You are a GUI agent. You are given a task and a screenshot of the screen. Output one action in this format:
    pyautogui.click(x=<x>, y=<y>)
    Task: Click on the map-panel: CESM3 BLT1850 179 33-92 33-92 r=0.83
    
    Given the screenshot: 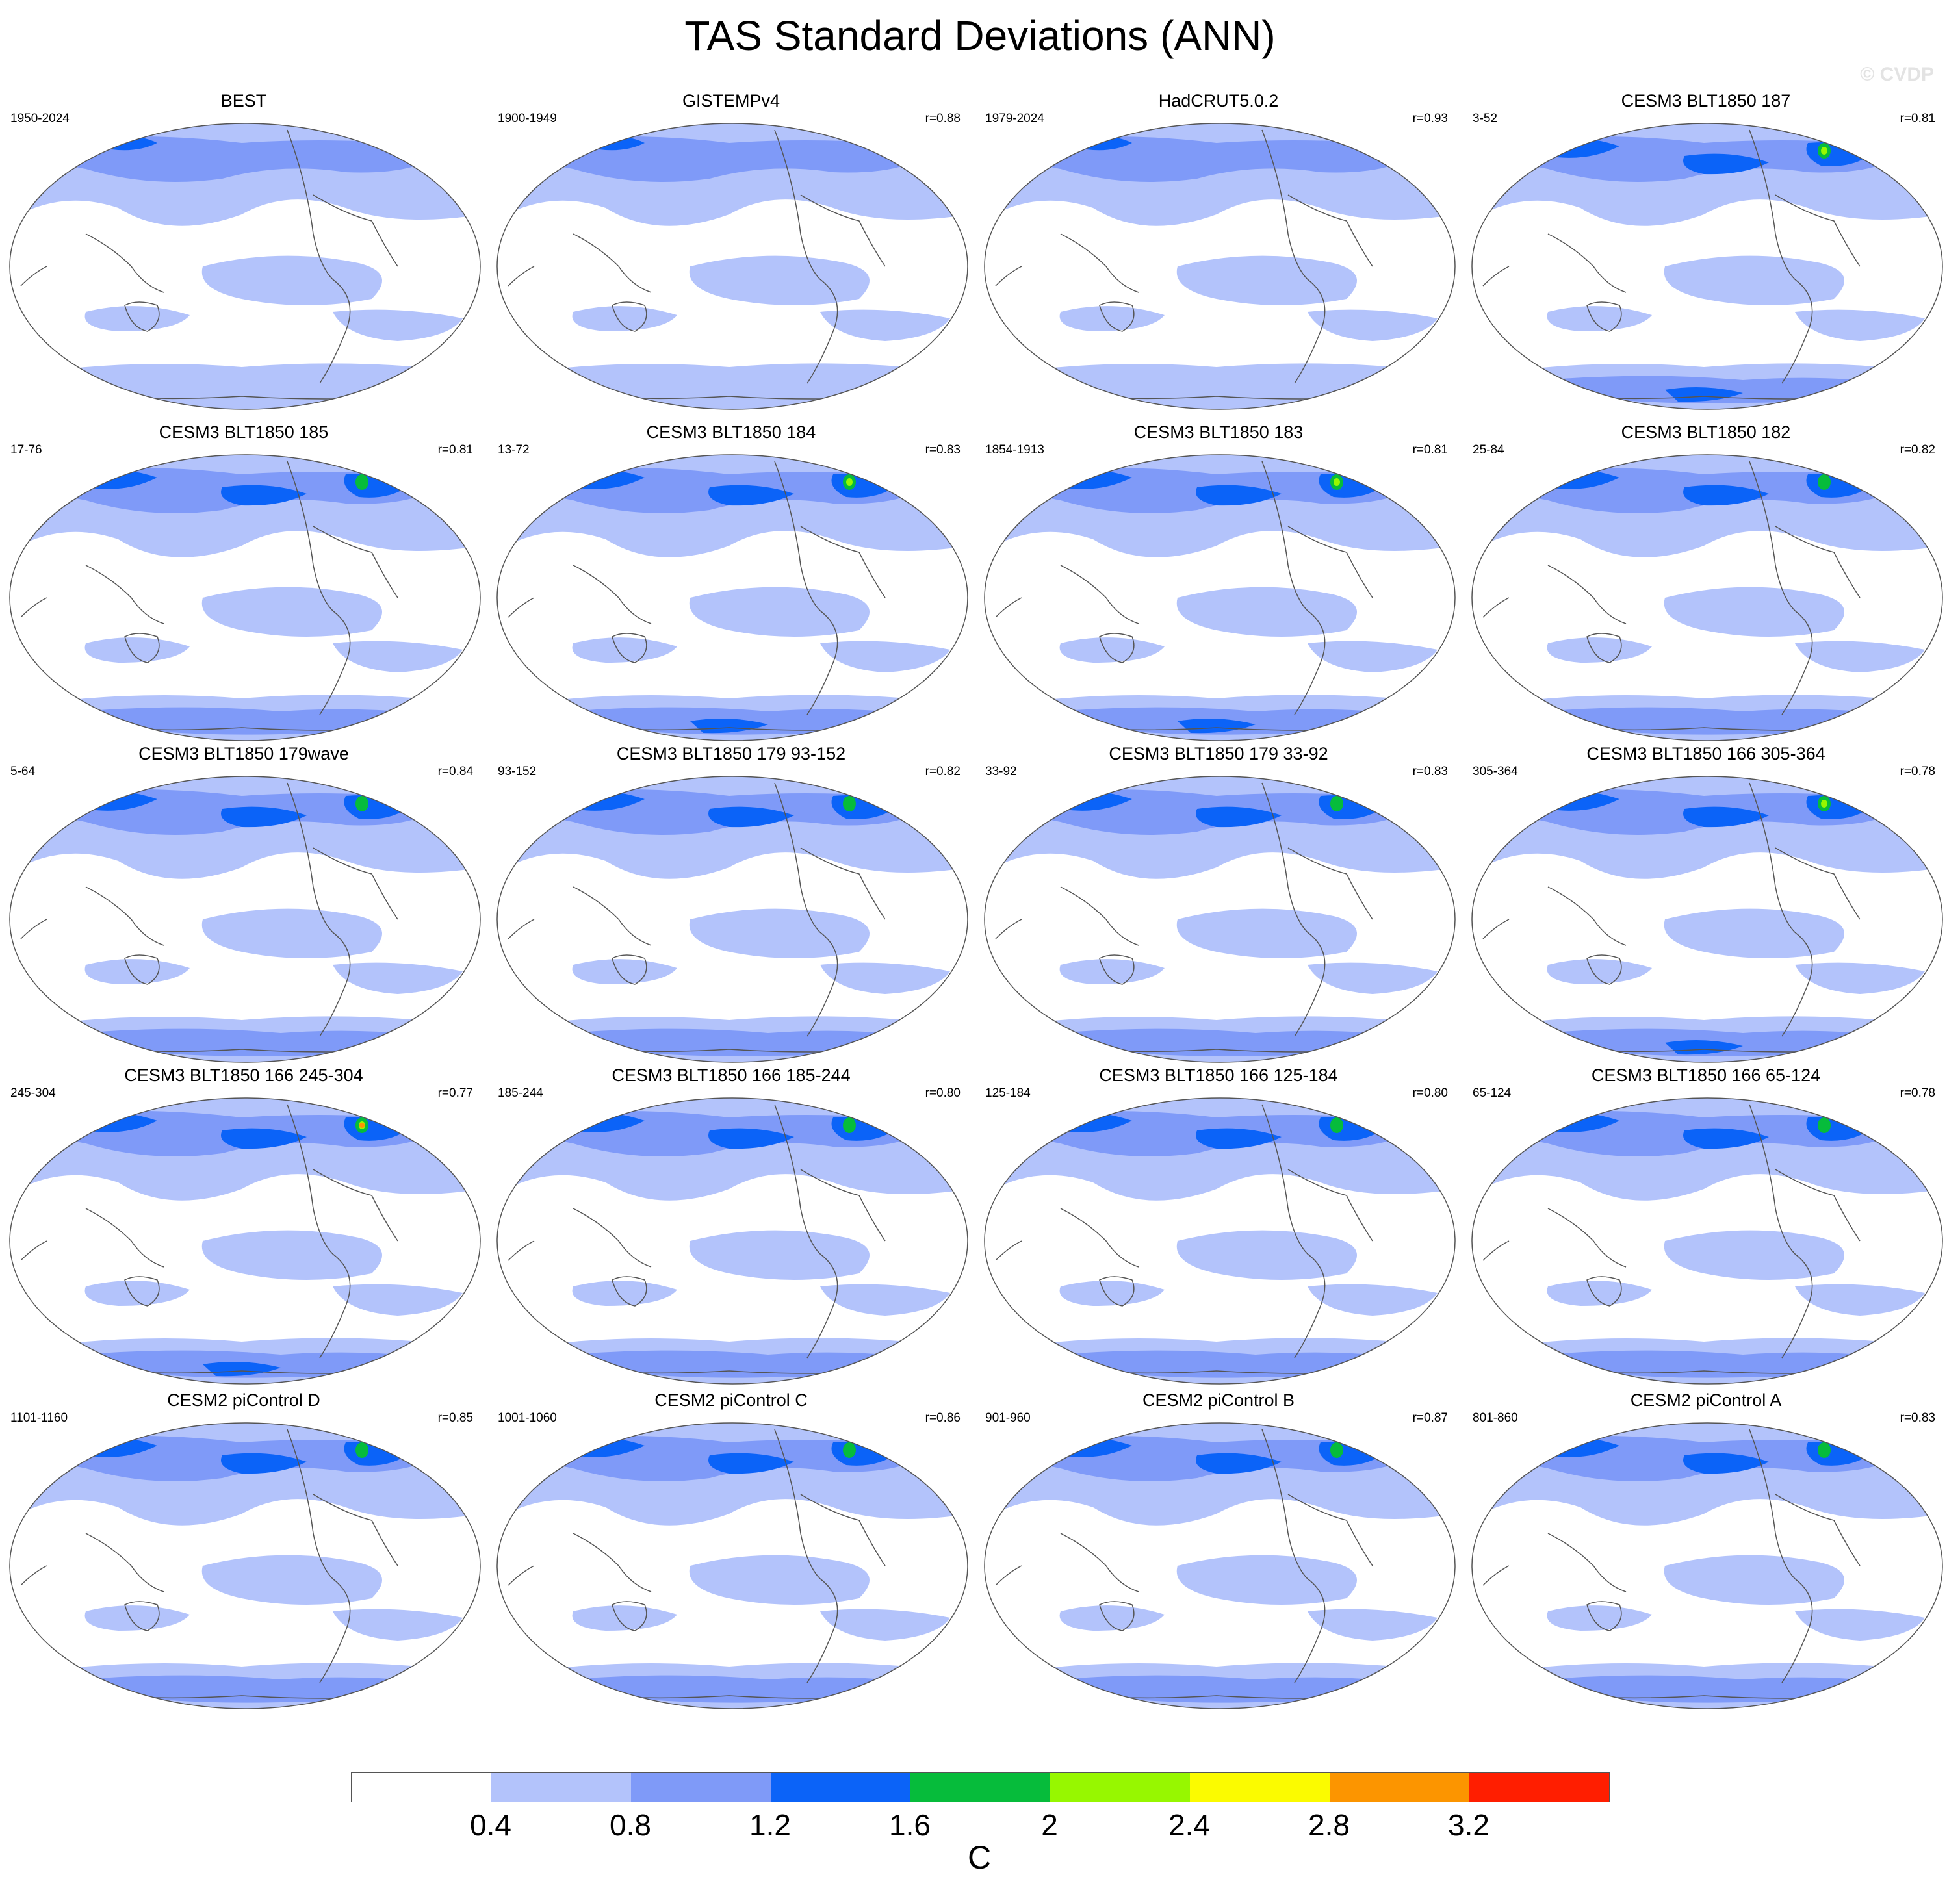 What is the action you would take?
    pyautogui.click(x=1218, y=909)
    